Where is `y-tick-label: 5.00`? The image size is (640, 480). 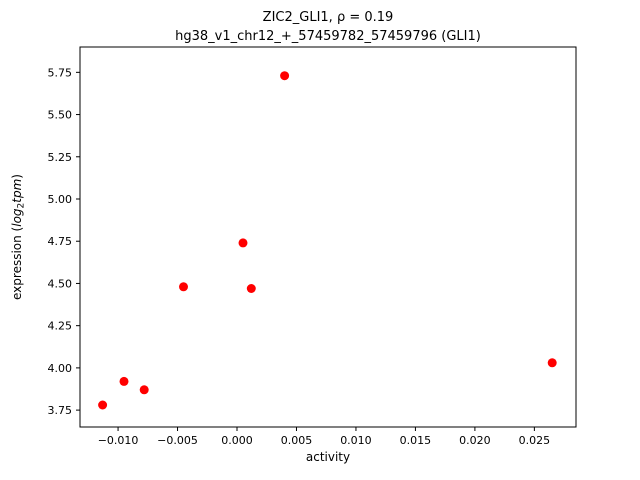 y-tick-label: 5.00 is located at coordinates (60, 199).